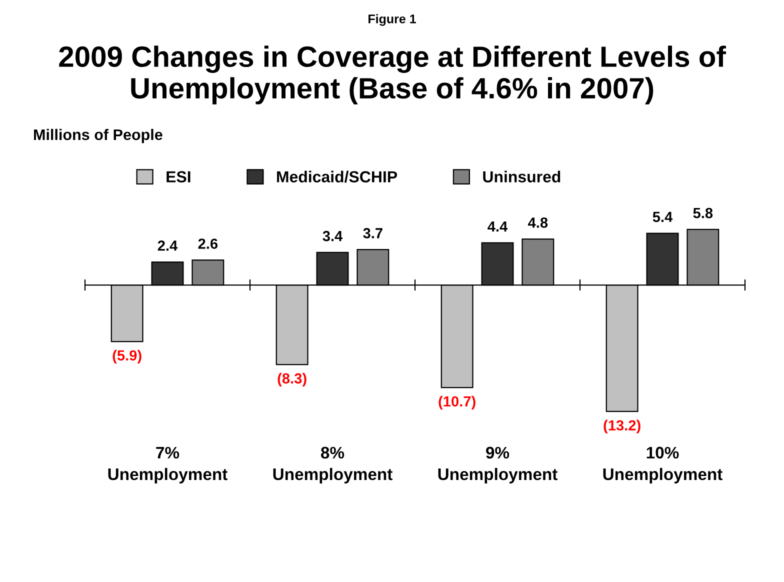 This screenshot has height=582, width=784. Describe the element at coordinates (392, 75) in the screenshot. I see `chart-title: 2009 Changes in Coverage at Different Levels of Unemployment (Base of 4.6% in 2007)` at that location.